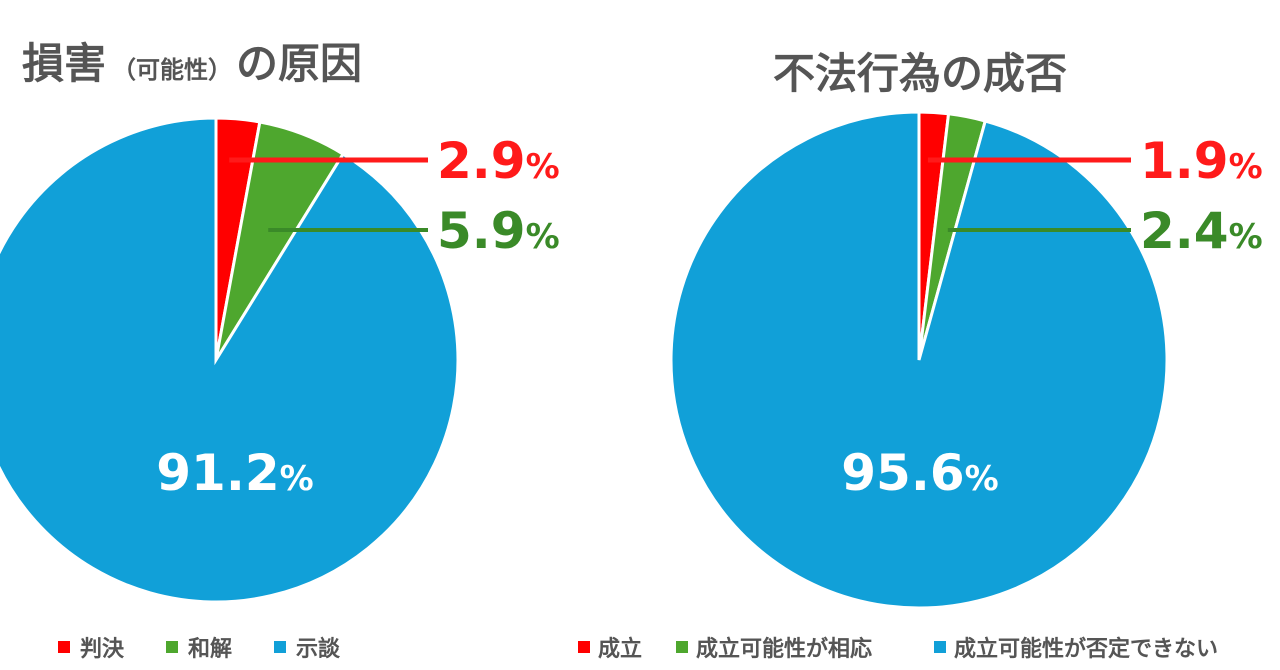 The height and width of the screenshot is (670, 1280). What do you see at coordinates (481, 231) in the screenshot?
I see `data-label-value: 5.9` at bounding box center [481, 231].